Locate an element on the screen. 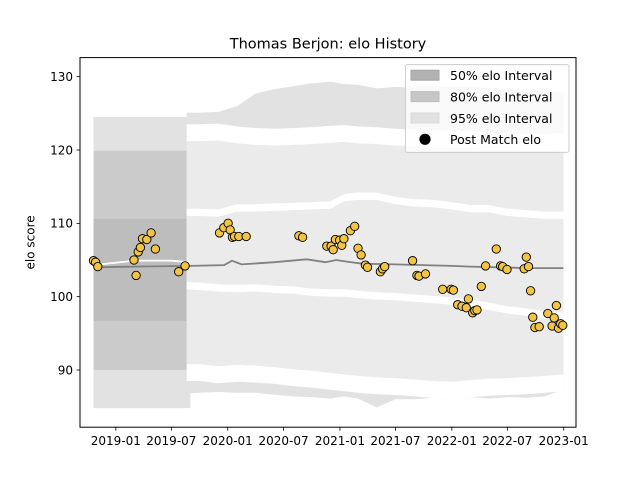 The image size is (640, 480). legend-label-80: 80% elo Interval is located at coordinates (501, 96).